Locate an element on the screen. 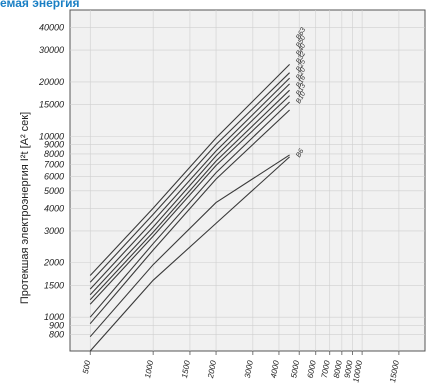  y-tick-label: 15000 is located at coordinates (51, 105).